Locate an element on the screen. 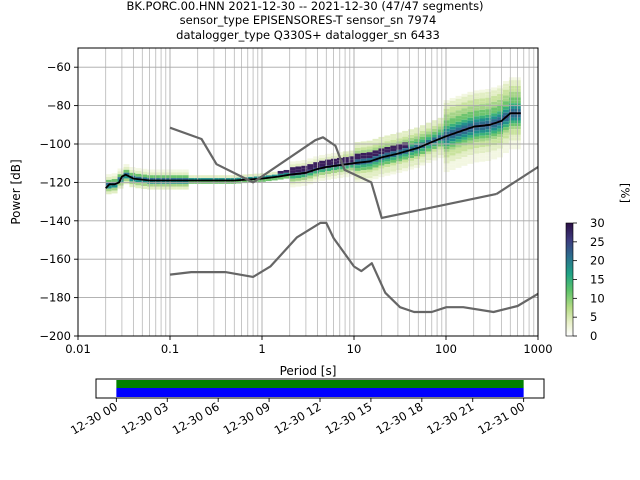  x-axis-ticks: 0.01 0.1 1 10 100 1000 is located at coordinates (309, 346).